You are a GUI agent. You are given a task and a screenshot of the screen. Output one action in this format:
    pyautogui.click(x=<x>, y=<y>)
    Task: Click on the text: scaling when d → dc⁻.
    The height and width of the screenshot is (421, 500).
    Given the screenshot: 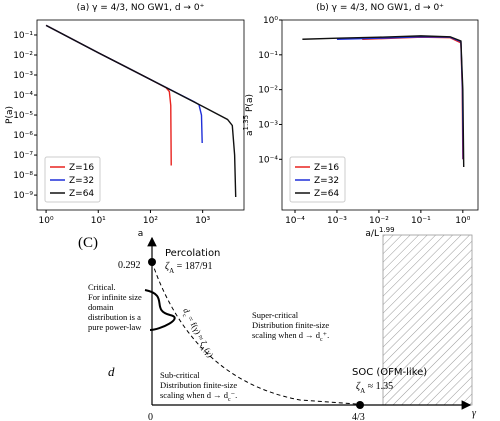 What is the action you would take?
    pyautogui.click(x=198, y=396)
    